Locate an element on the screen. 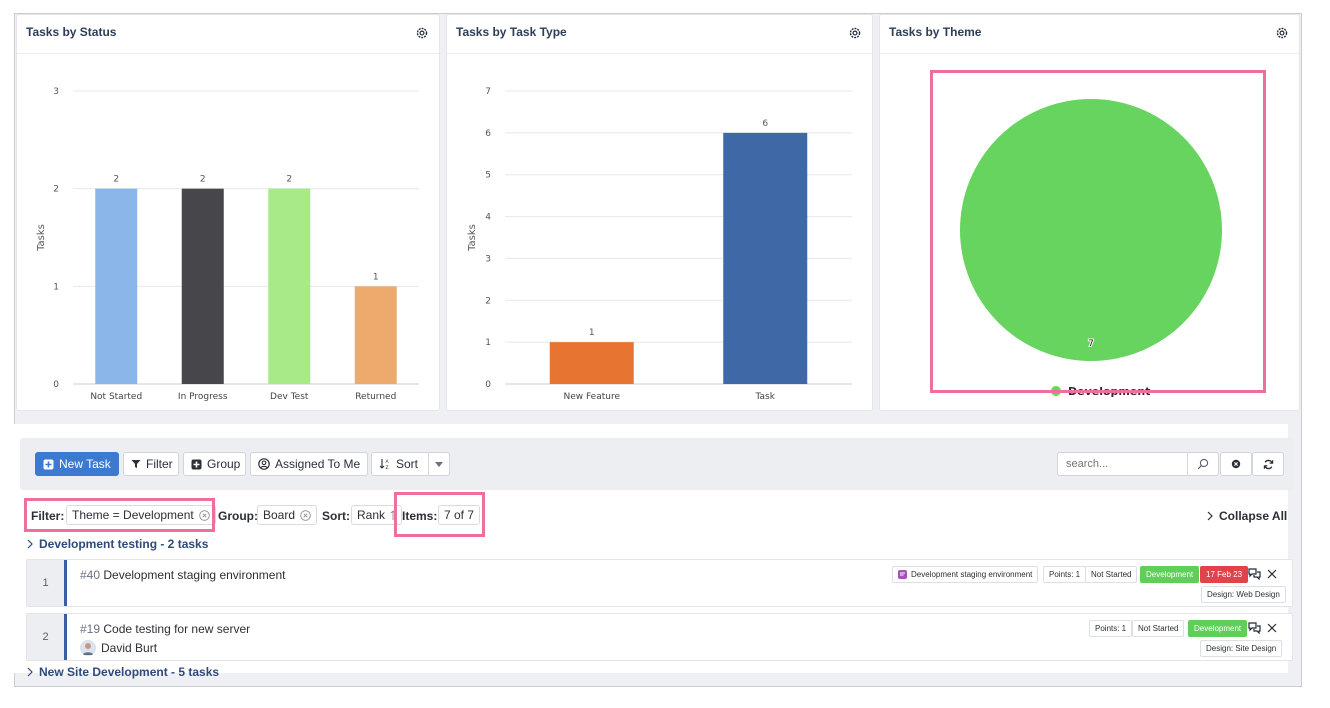 The width and height of the screenshot is (1330, 708). legend-label: Development is located at coordinates (1109, 391).